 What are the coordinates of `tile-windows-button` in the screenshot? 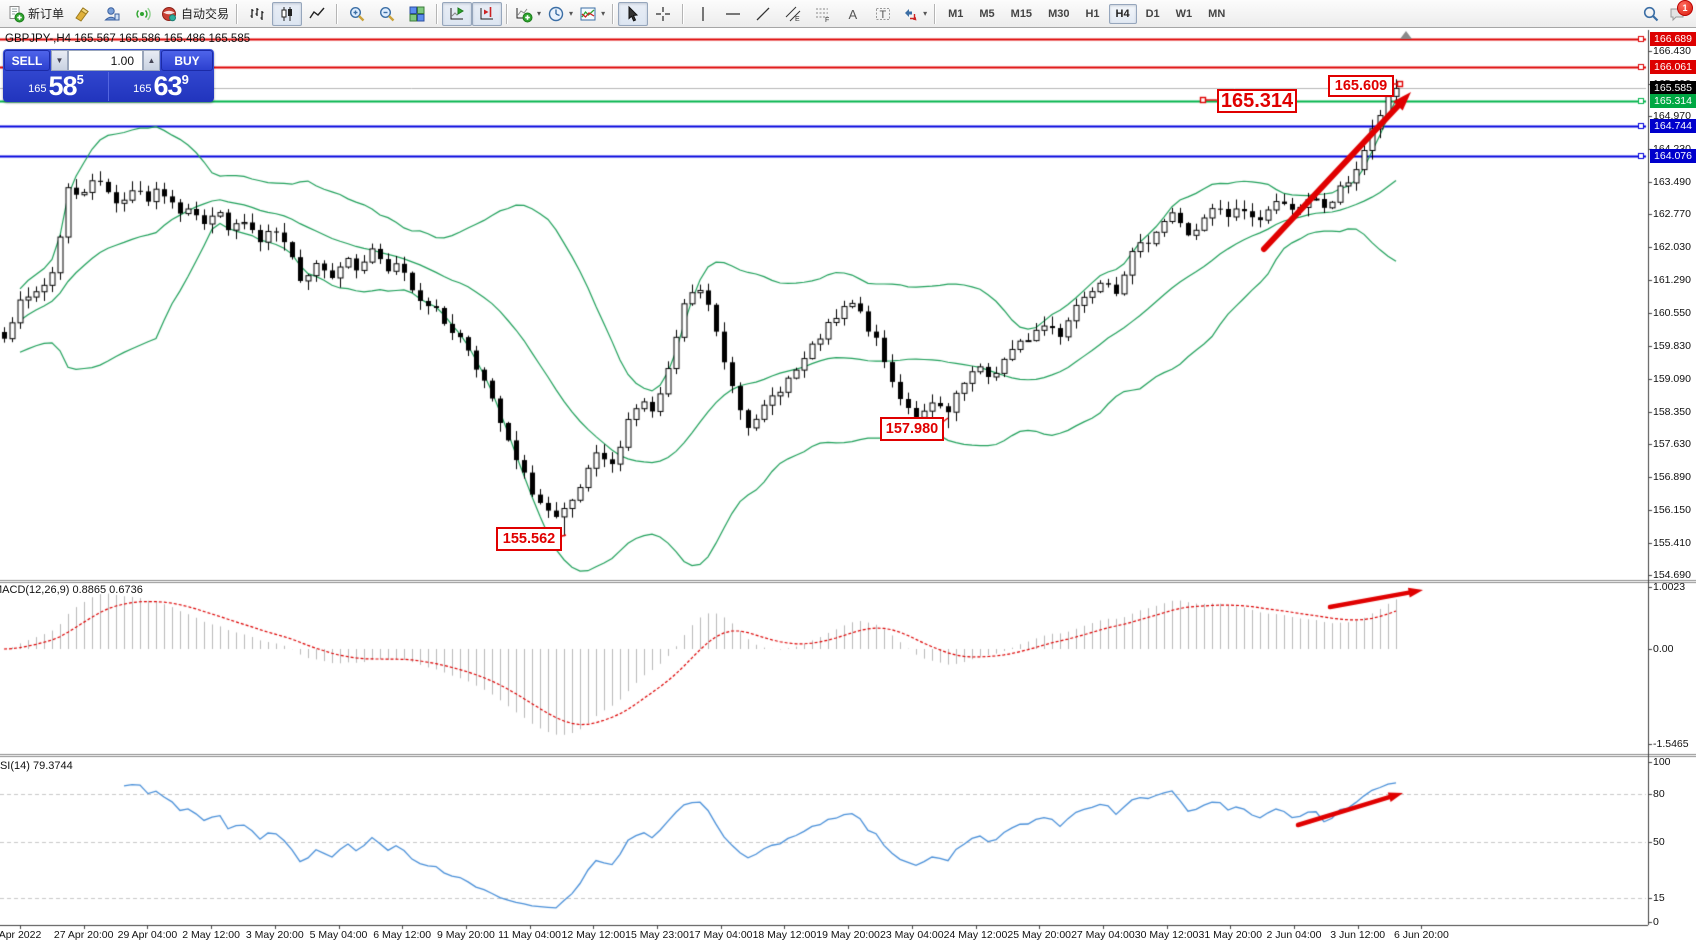 It's located at (417, 14).